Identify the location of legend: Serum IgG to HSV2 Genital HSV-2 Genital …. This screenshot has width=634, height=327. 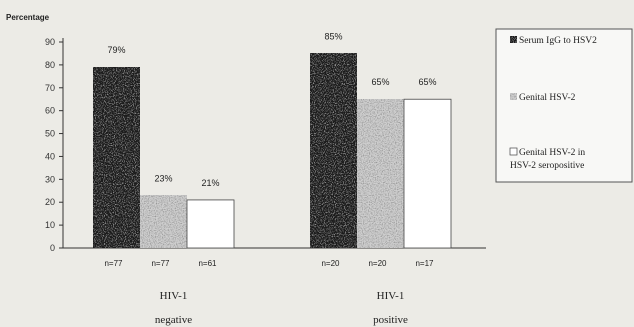
(564, 105).